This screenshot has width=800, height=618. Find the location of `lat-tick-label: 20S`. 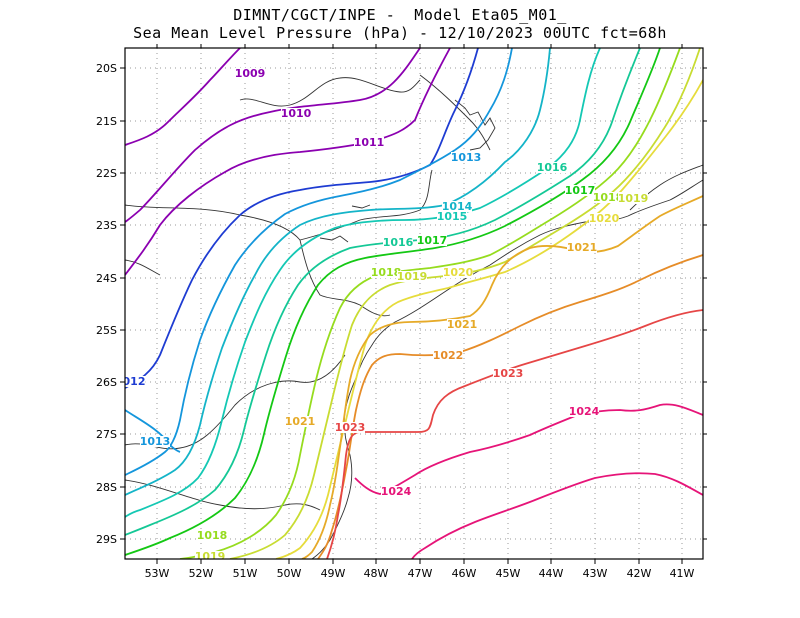

lat-tick-label: 20S is located at coordinates (106, 68).